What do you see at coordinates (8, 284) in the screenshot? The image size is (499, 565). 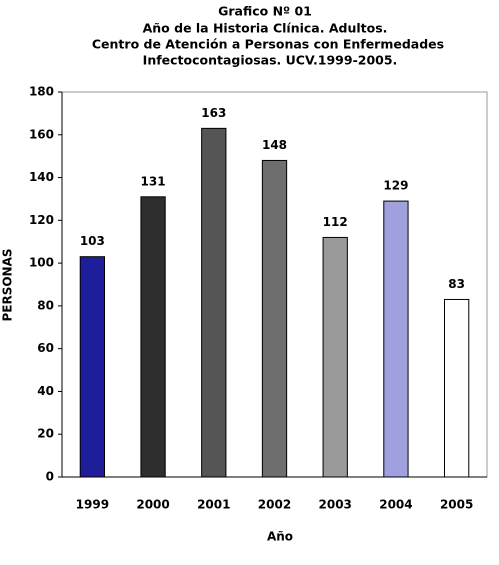 I see `y-axis-title: PERSONAS` at bounding box center [8, 284].